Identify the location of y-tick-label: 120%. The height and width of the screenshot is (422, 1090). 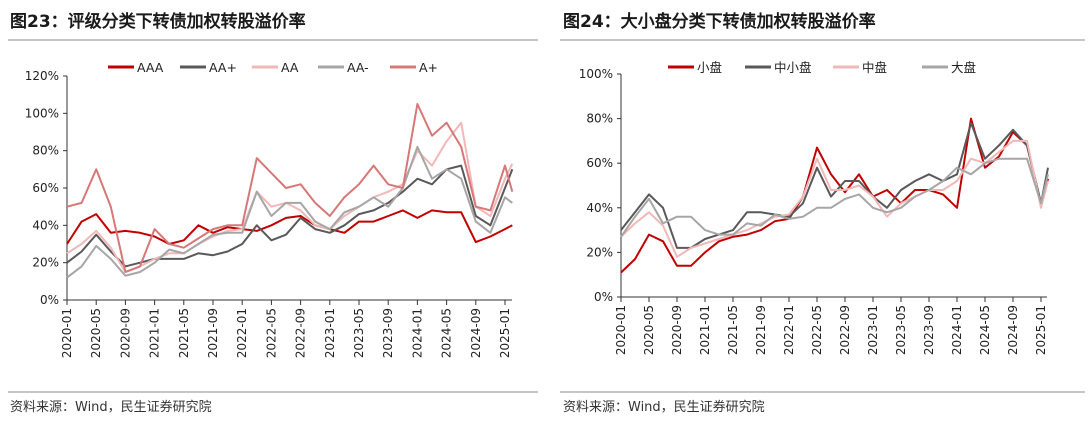
(42, 76).